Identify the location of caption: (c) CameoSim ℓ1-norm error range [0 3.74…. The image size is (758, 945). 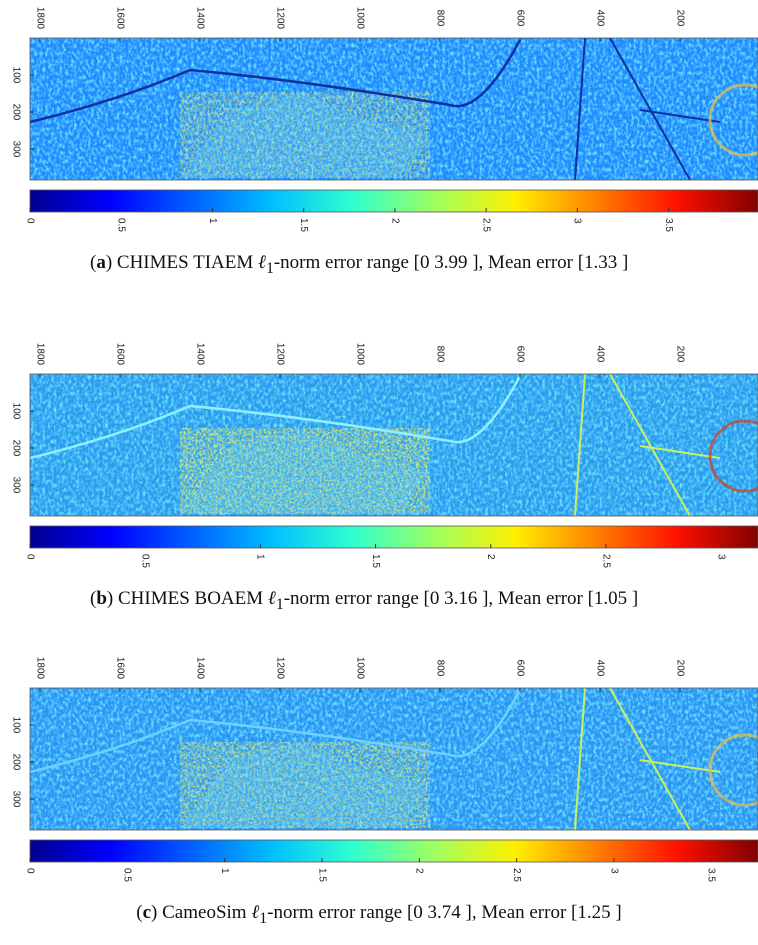
(379, 914).